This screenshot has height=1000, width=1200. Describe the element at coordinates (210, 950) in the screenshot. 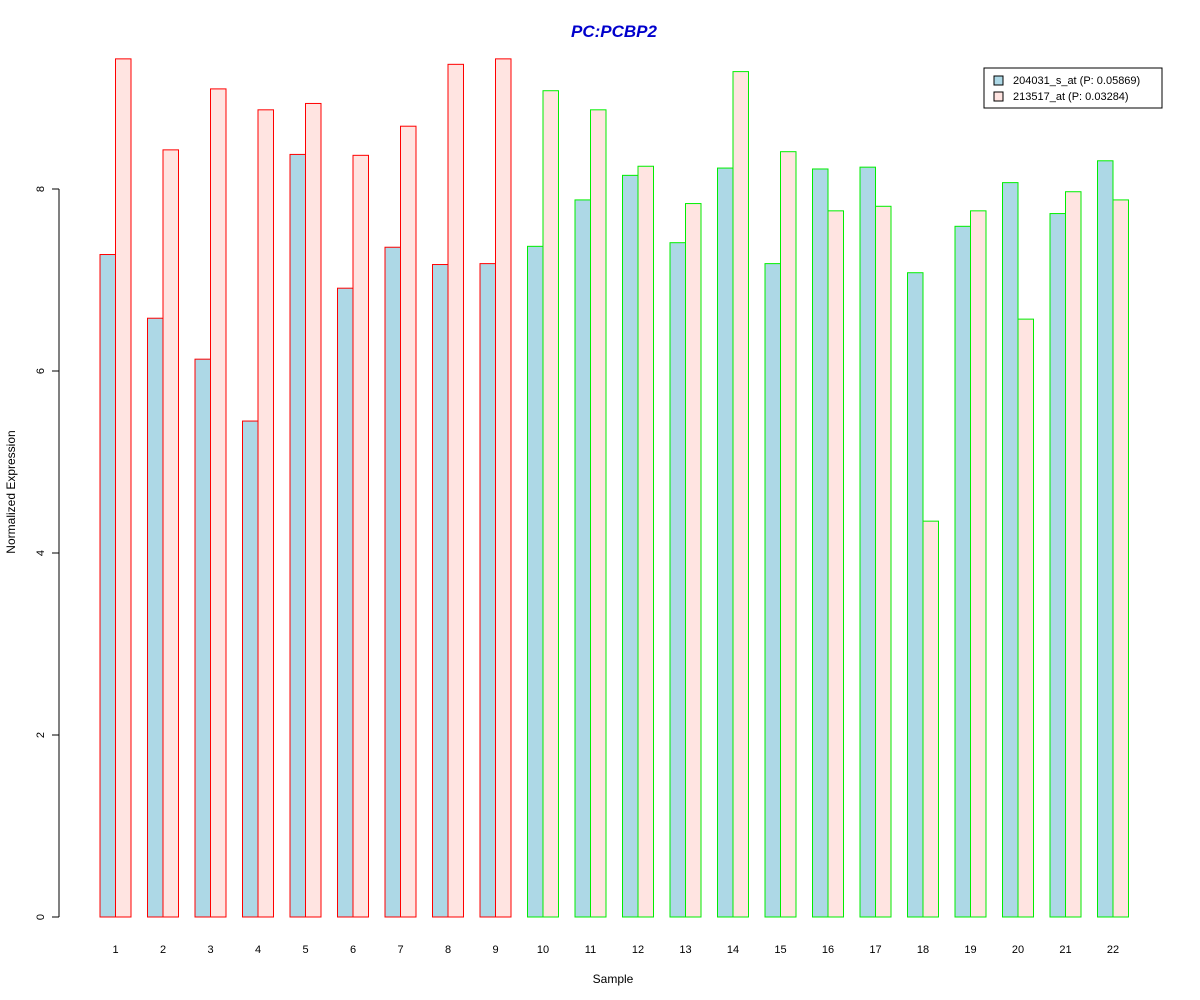

I see `x-tick-label: 3` at that location.